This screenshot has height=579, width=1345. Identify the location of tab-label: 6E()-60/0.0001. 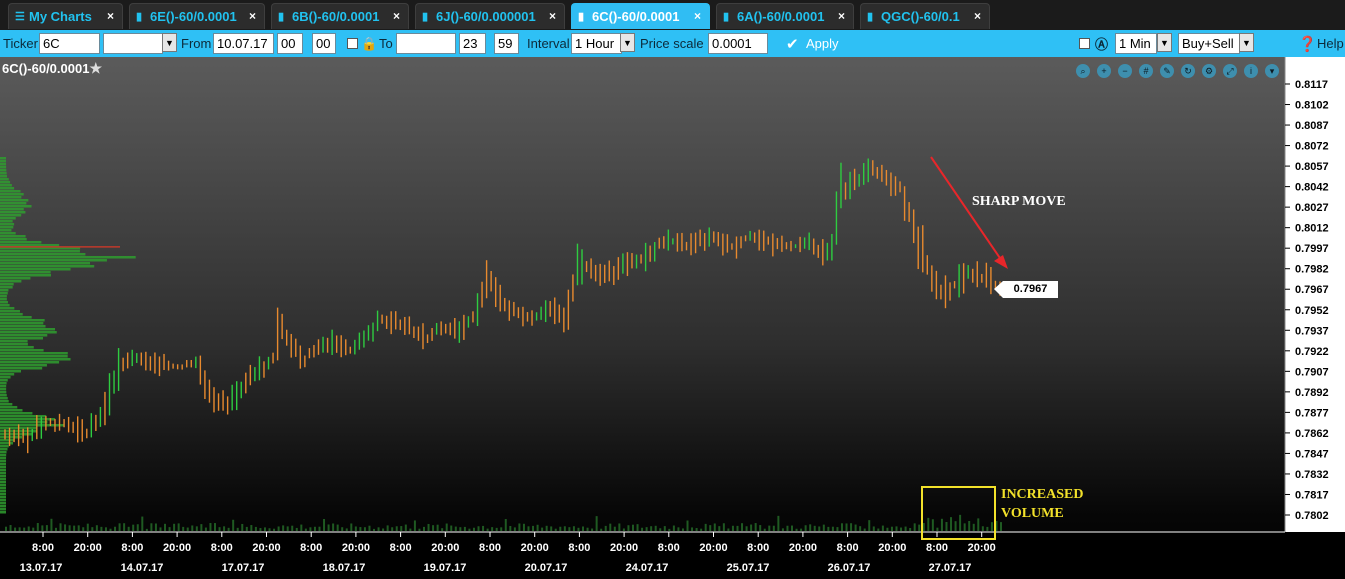
(193, 16).